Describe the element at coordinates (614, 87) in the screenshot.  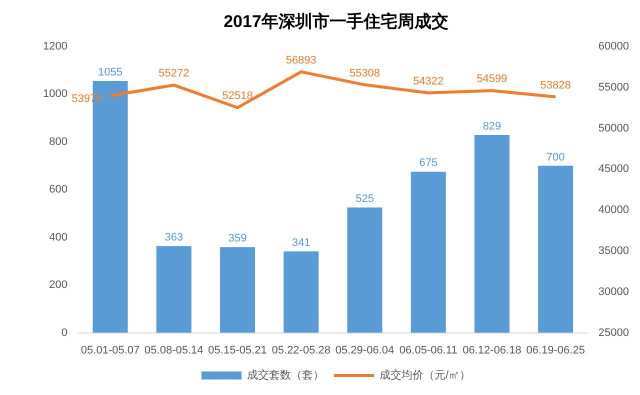
I see `y2-tick-label: 55000` at that location.